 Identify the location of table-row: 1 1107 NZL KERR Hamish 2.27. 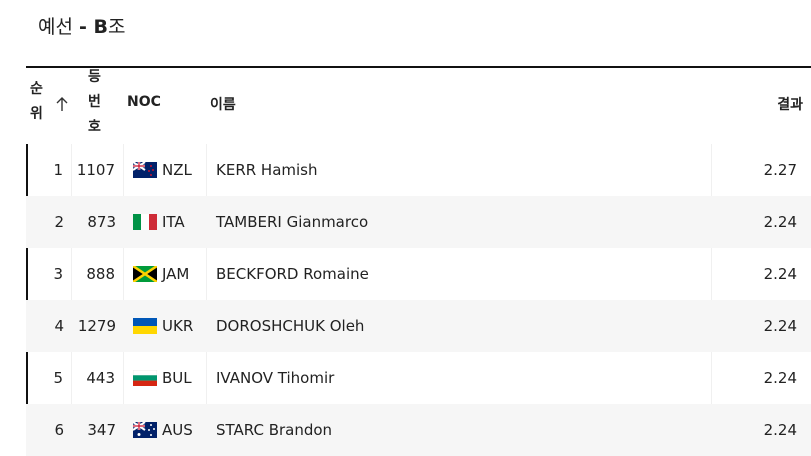
(418, 170).